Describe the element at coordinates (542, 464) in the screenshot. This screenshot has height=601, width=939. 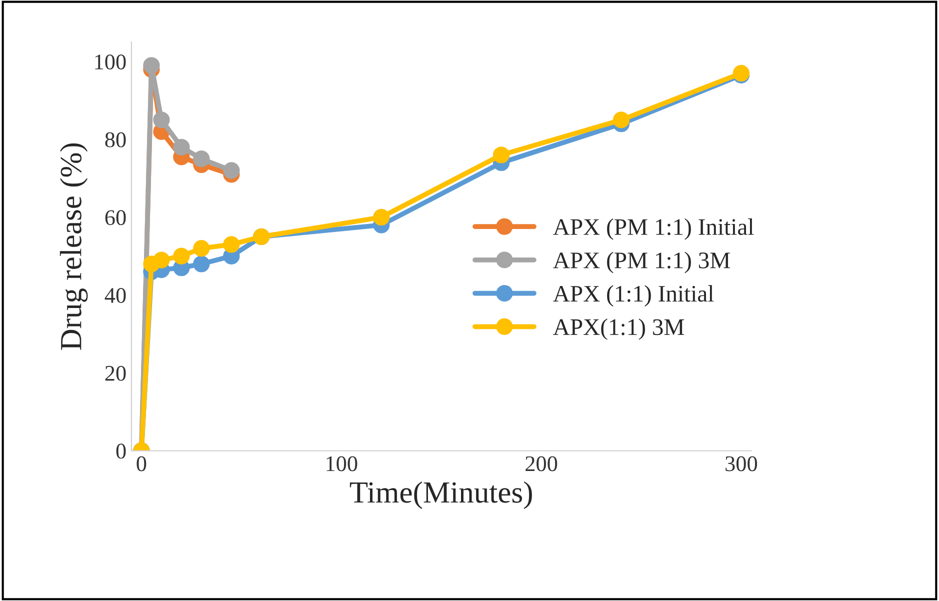
I see `x-tick-label: 200` at that location.